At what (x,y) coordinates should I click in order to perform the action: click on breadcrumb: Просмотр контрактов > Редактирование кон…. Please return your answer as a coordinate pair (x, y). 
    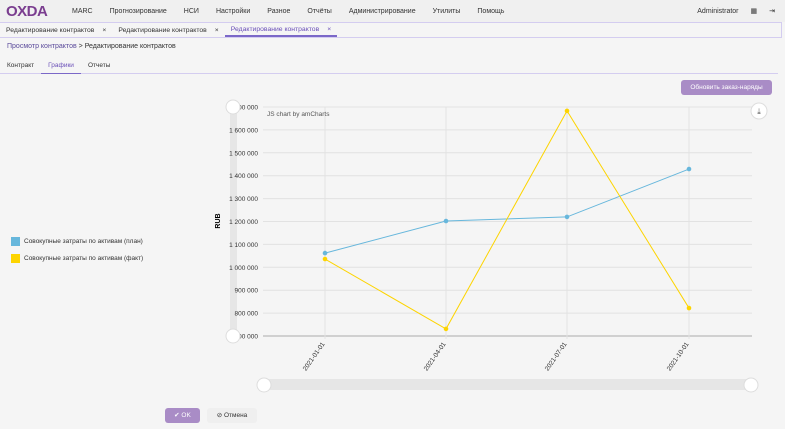
    Looking at the image, I should click on (91, 46).